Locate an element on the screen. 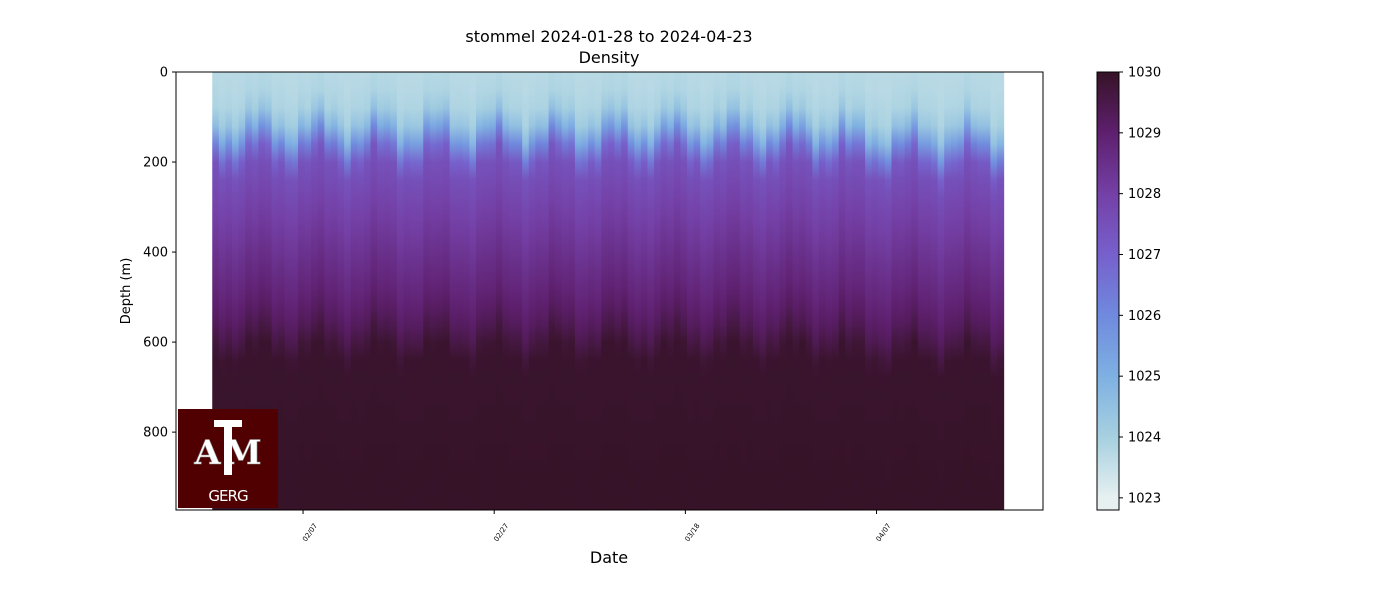 The height and width of the screenshot is (600, 1400). colorbar-tick-label: 1029 is located at coordinates (1144, 133).